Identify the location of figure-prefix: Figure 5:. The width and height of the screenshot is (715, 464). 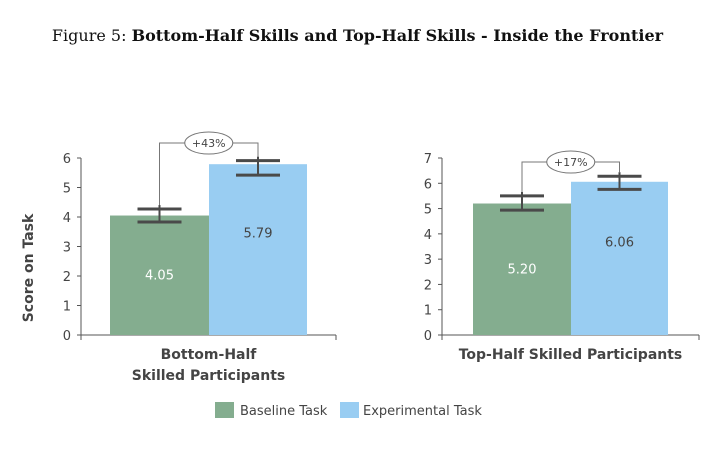
(89, 35).